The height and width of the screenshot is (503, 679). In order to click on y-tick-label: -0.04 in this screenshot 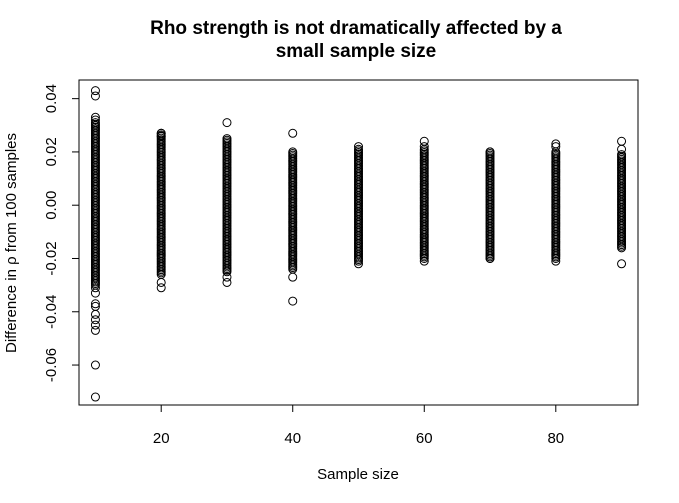, I will do `click(51, 312)`.